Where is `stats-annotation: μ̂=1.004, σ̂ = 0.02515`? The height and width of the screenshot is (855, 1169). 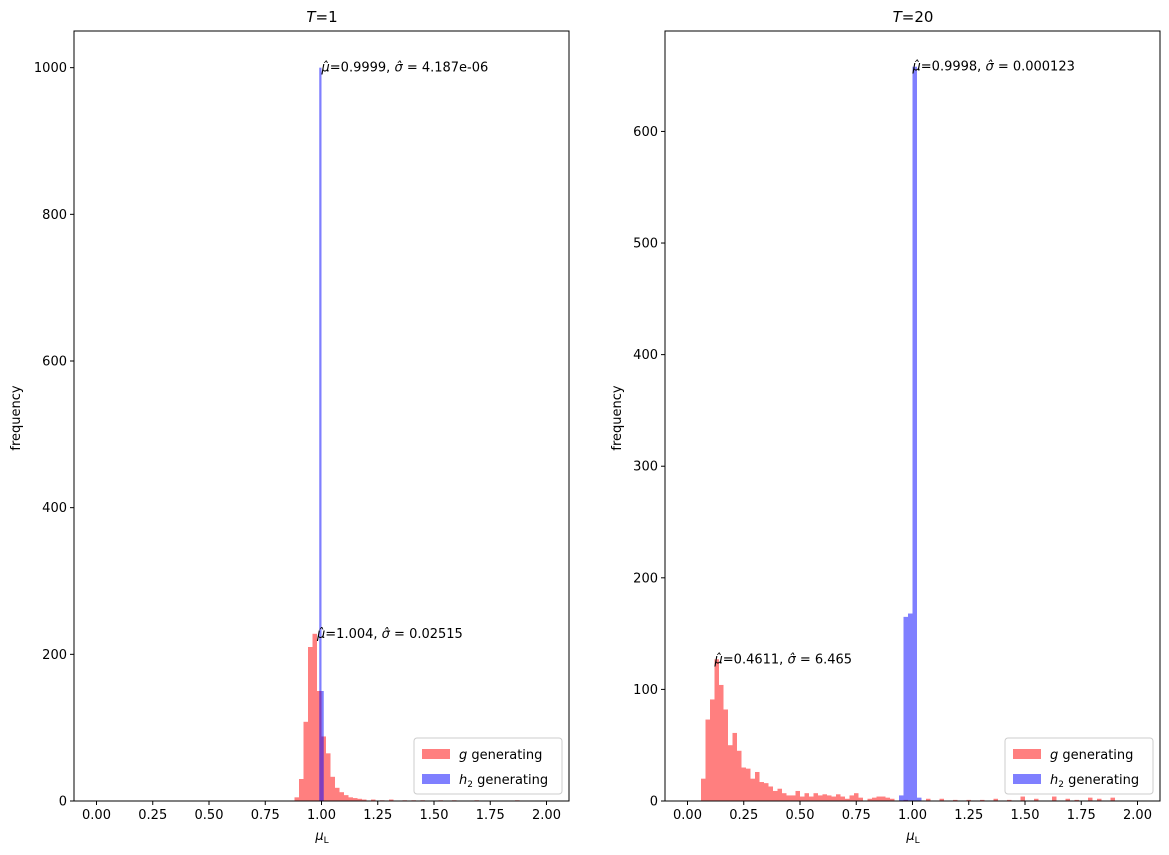
stats-annotation: μ̂=1.004, σ̂ = 0.02515 is located at coordinates (389, 634).